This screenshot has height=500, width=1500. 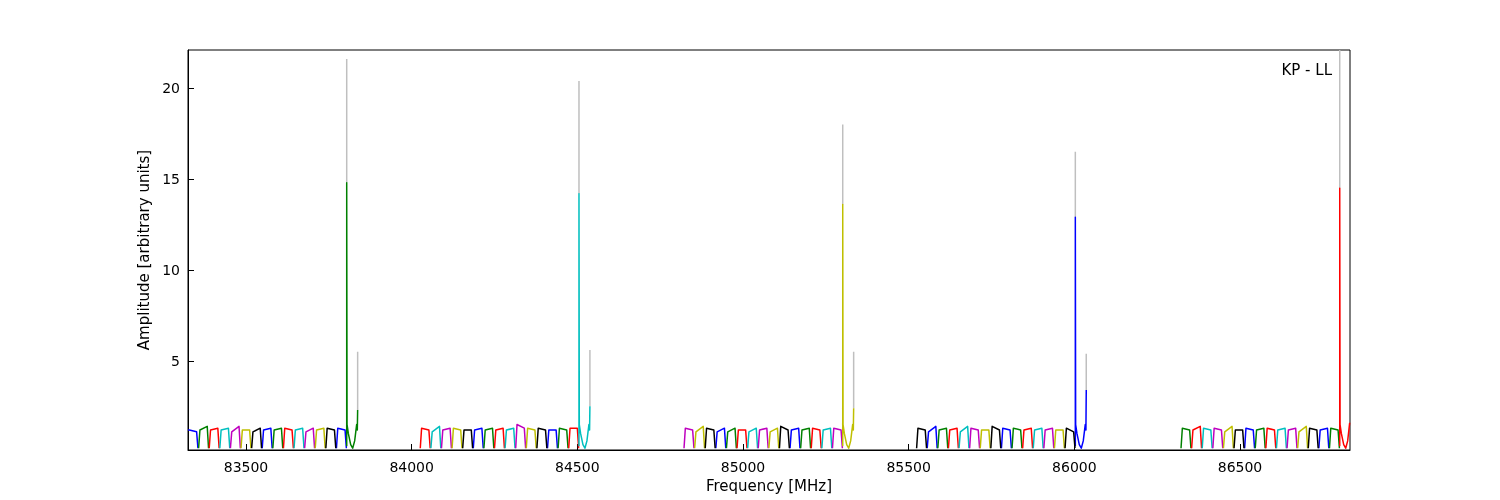 I want to click on y-tick-label: 10, so click(x=171, y=270).